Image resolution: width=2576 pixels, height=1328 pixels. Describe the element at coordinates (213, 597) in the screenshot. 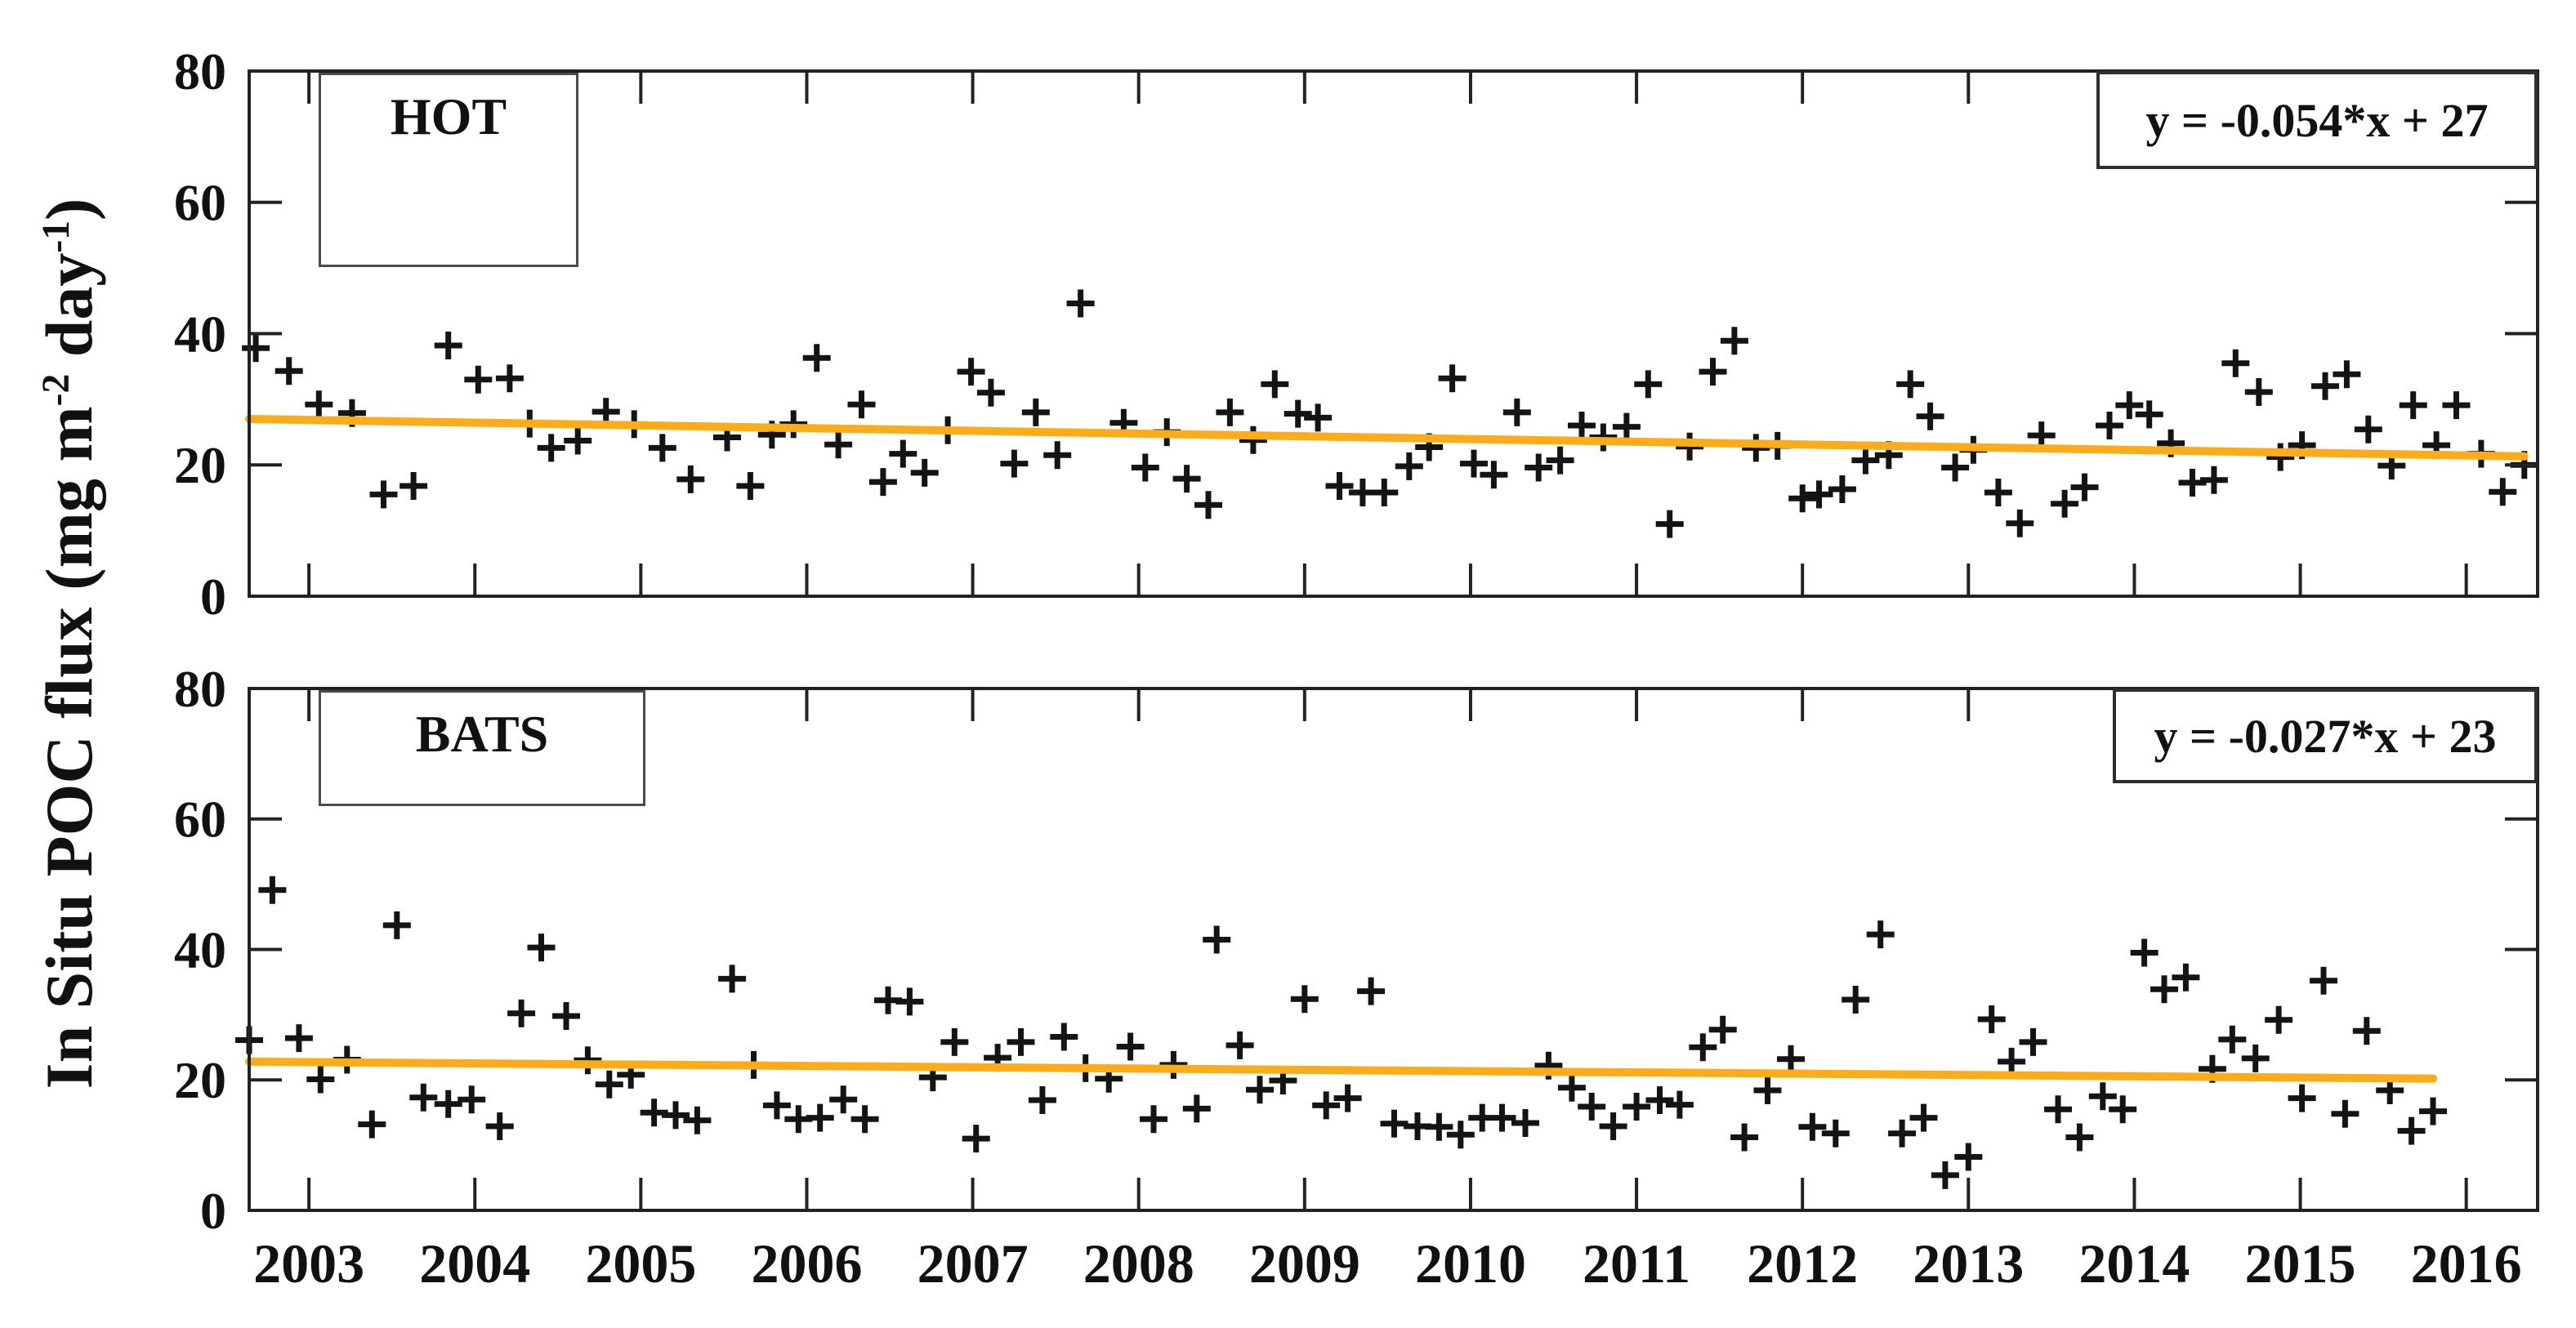

I see `hot-y-tick-label: 0` at that location.